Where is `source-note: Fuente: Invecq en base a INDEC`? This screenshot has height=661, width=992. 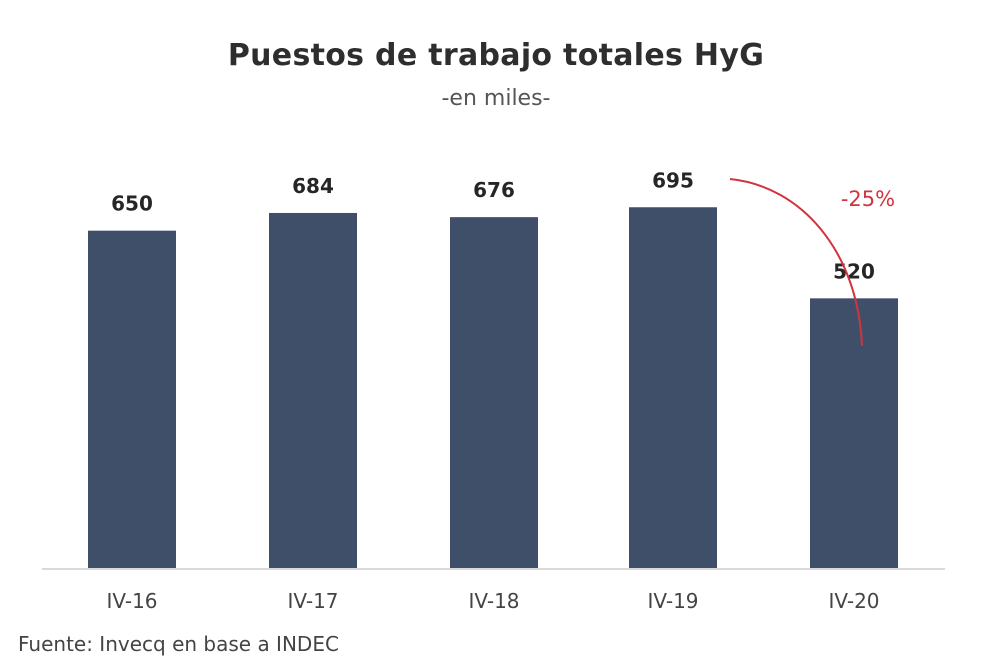 source-note: Fuente: Invecq en base a INDEC is located at coordinates (178, 644).